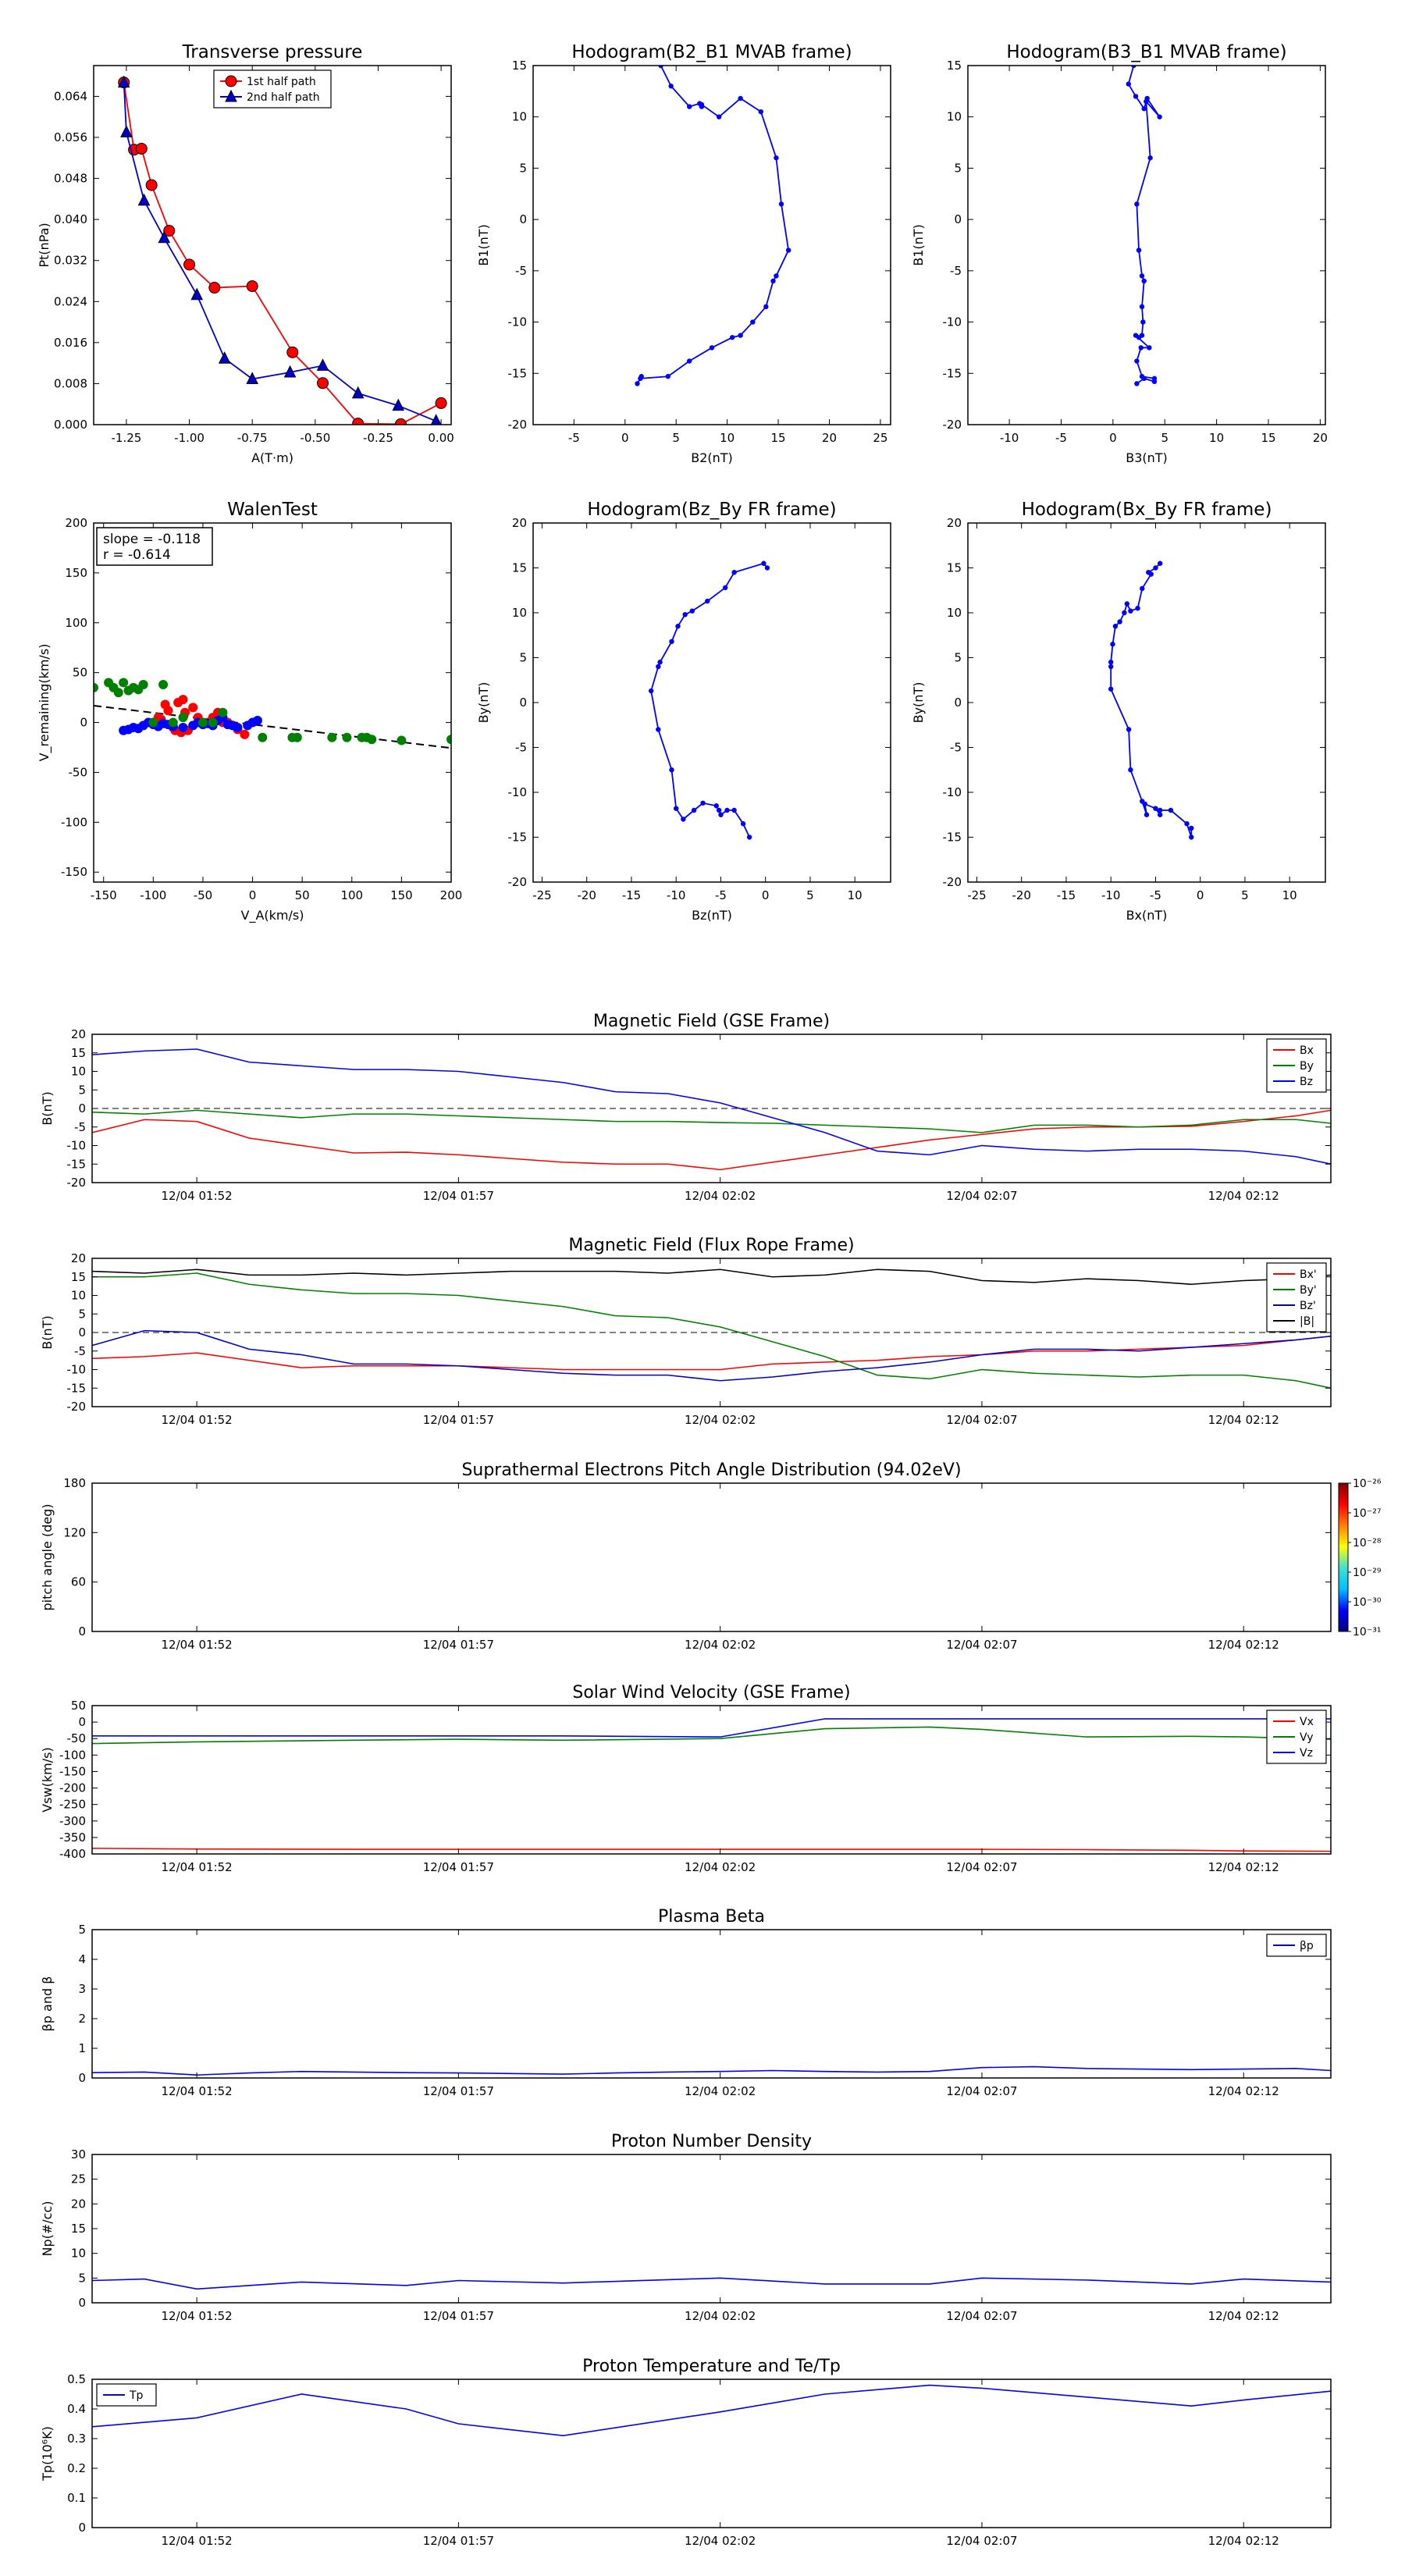  Describe the element at coordinates (279, 250) in the screenshot. I see `series-2nd half path` at that location.